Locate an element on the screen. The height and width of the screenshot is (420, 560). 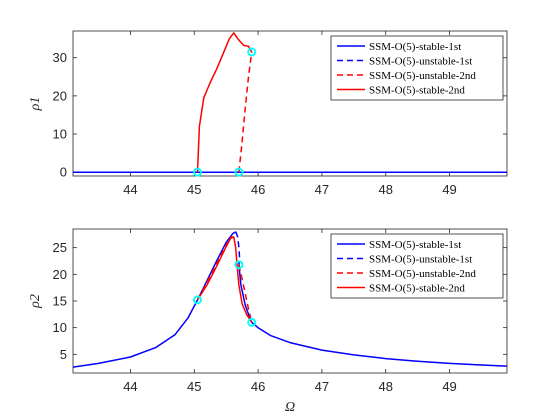
y-tick-label: 25 is located at coordinates (60, 247).